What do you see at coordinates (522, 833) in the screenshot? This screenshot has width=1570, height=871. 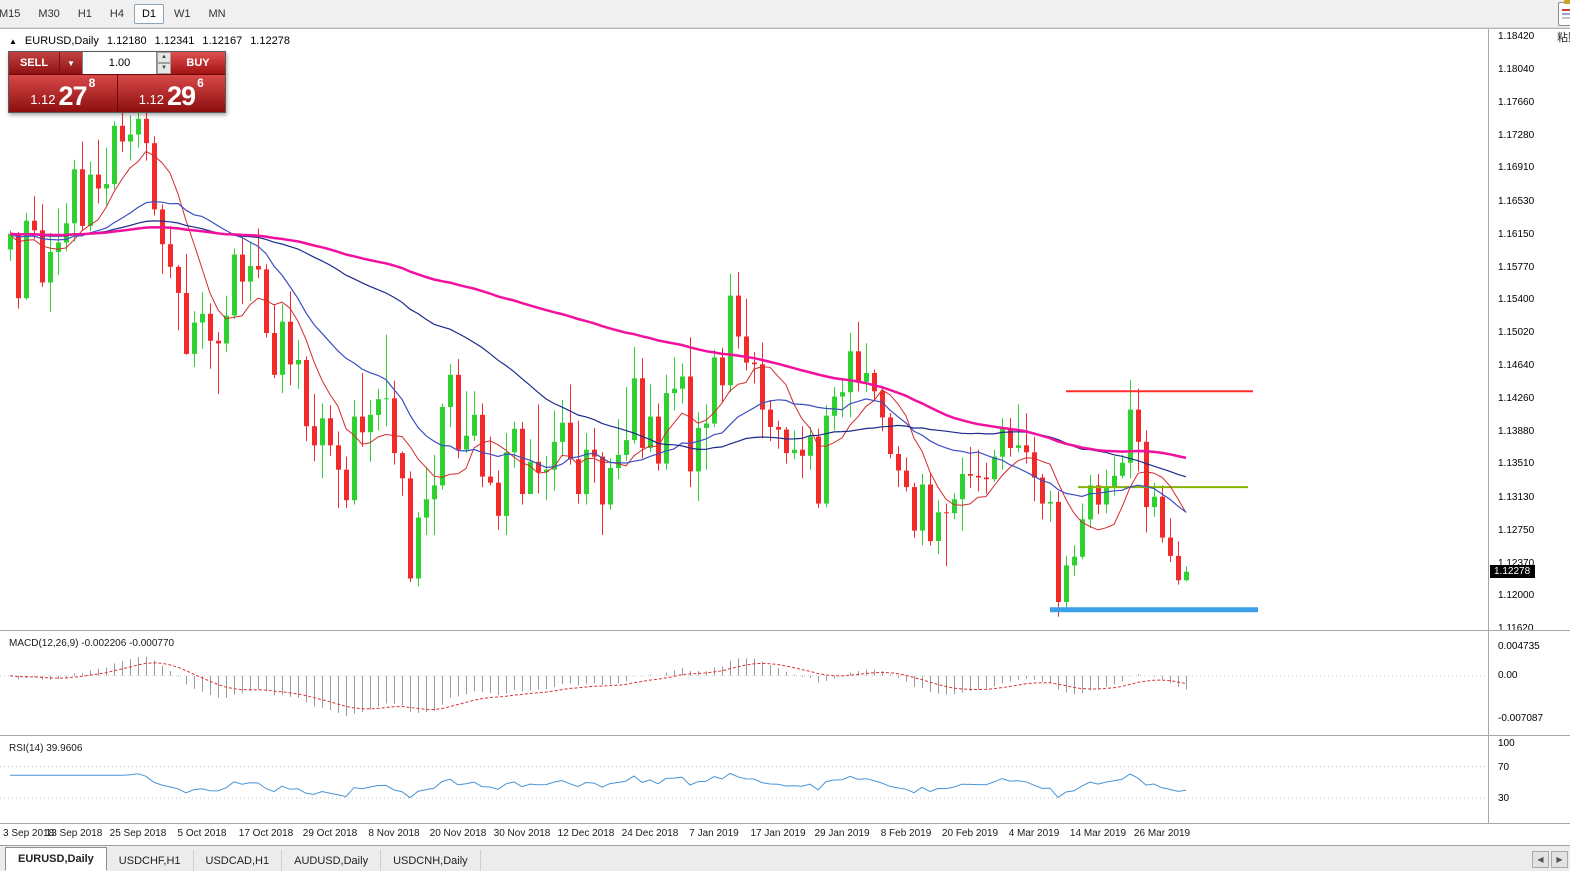 I see `date-axis-label: 30 Nov 2018` at bounding box center [522, 833].